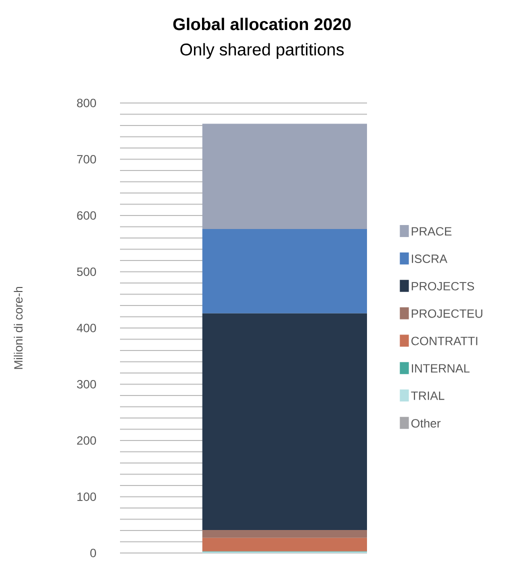  I want to click on y-tick-label: 200, so click(86, 440).